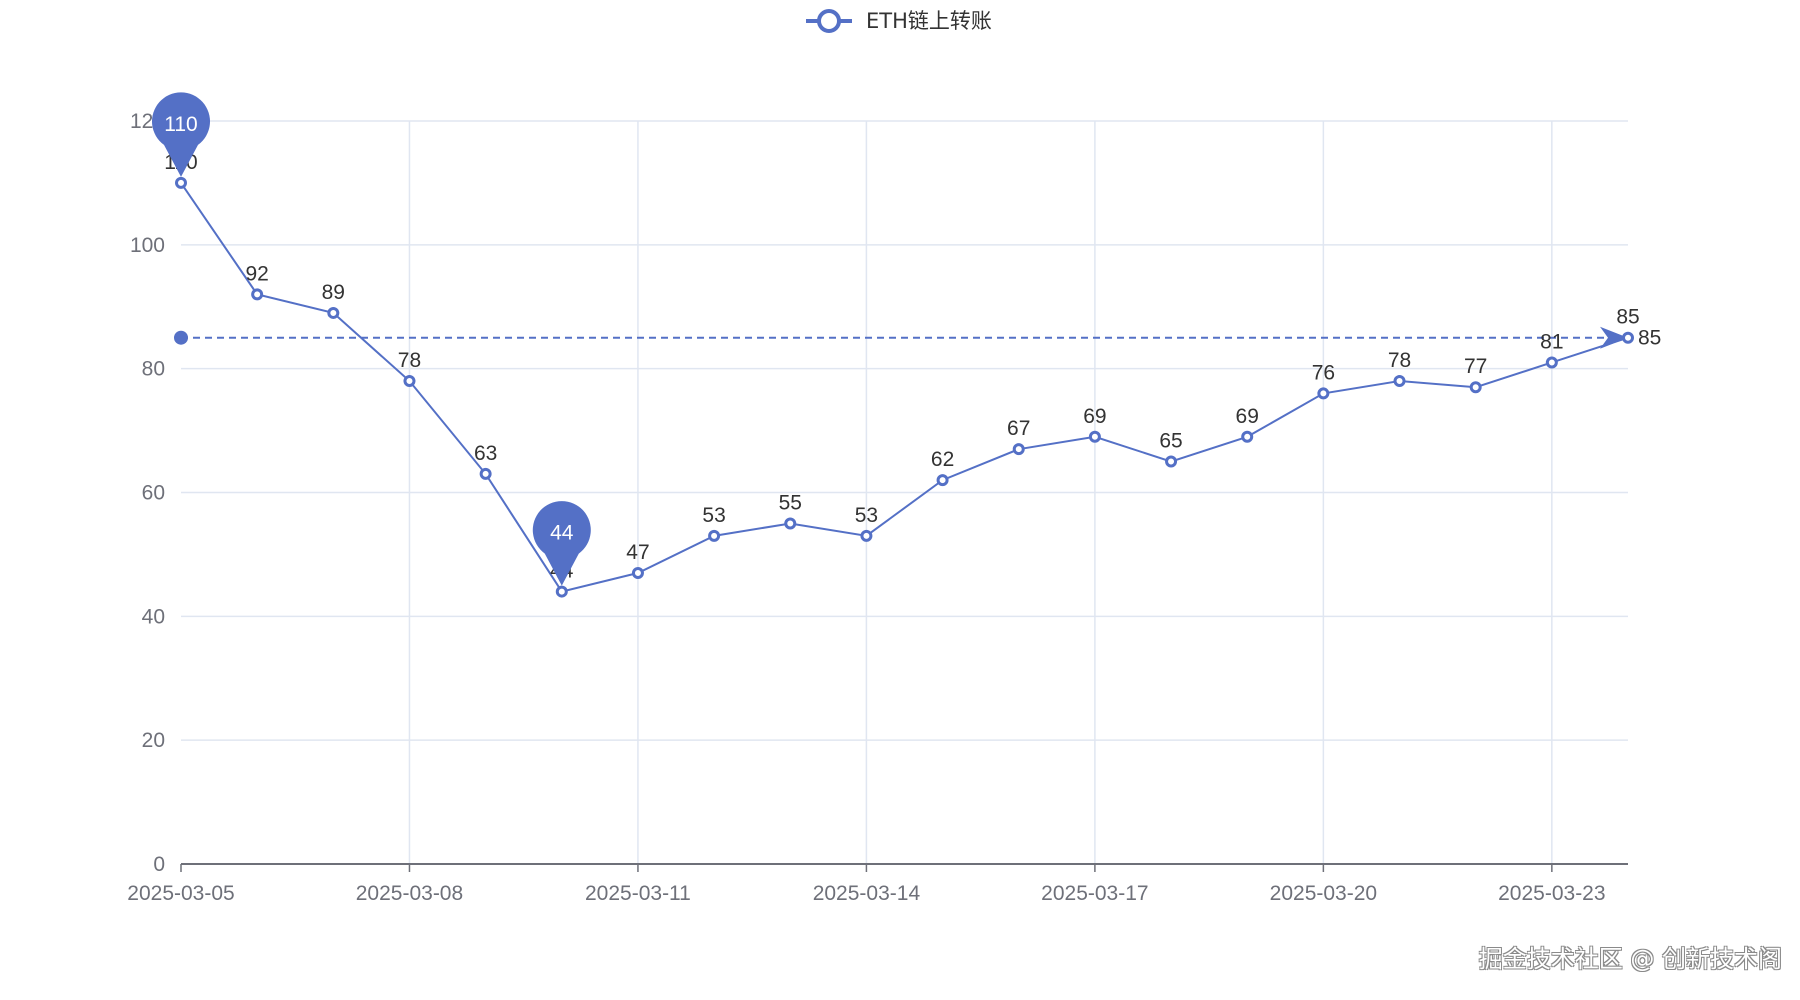 This screenshot has height=1000, width=1800. Describe the element at coordinates (637, 552) in the screenshot. I see `data-label: 47` at that location.